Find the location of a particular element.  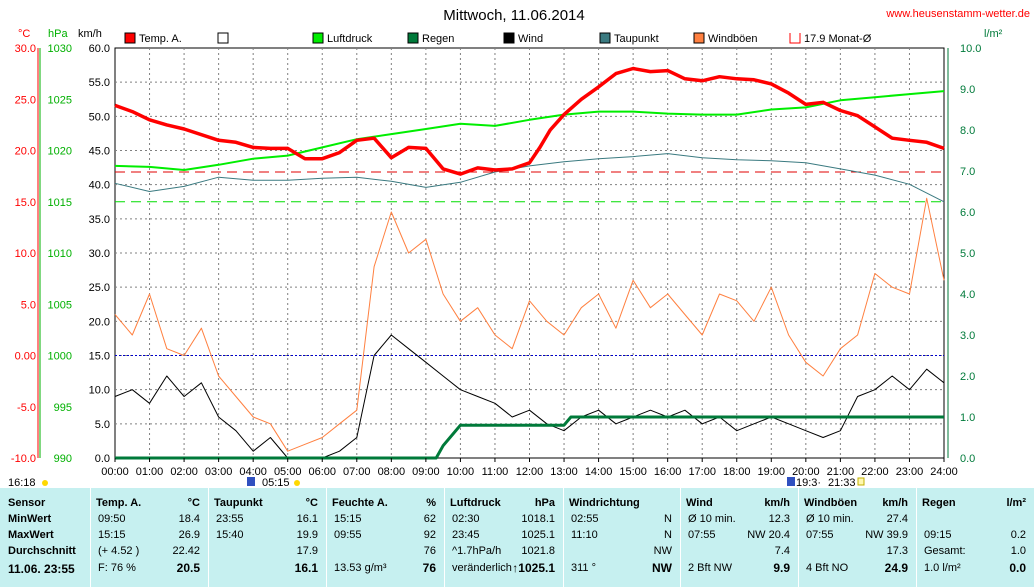

min-label: 15:15 is located at coordinates (348, 519).